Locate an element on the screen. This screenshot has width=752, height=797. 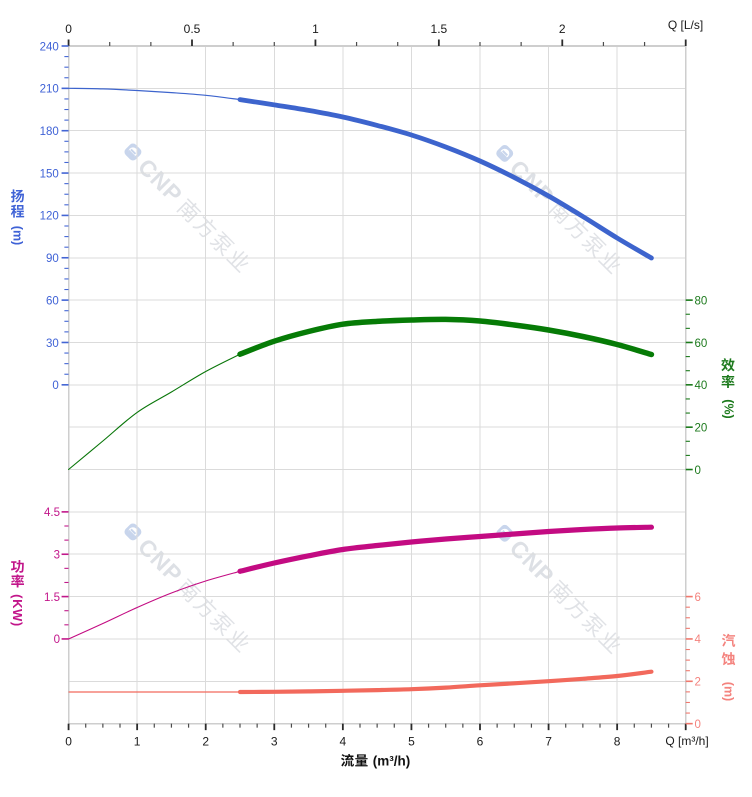
svg-text: Q [L/s] is located at coordinates (685, 25).